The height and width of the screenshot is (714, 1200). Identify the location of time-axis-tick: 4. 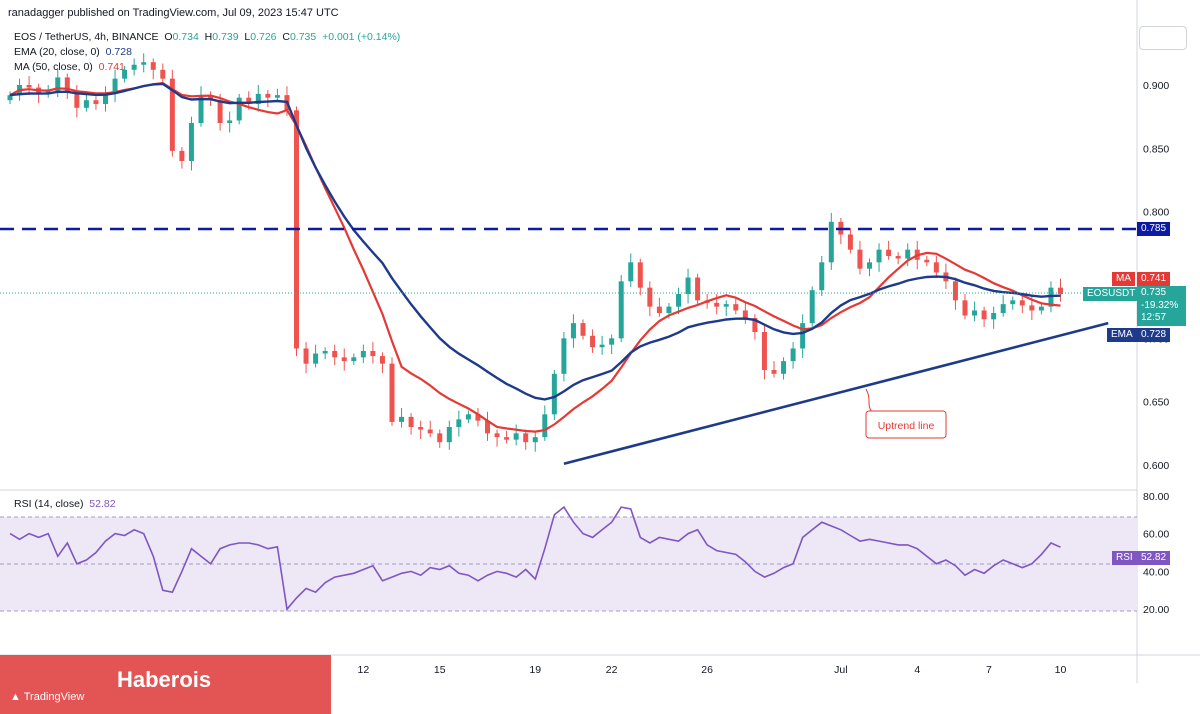
(917, 670).